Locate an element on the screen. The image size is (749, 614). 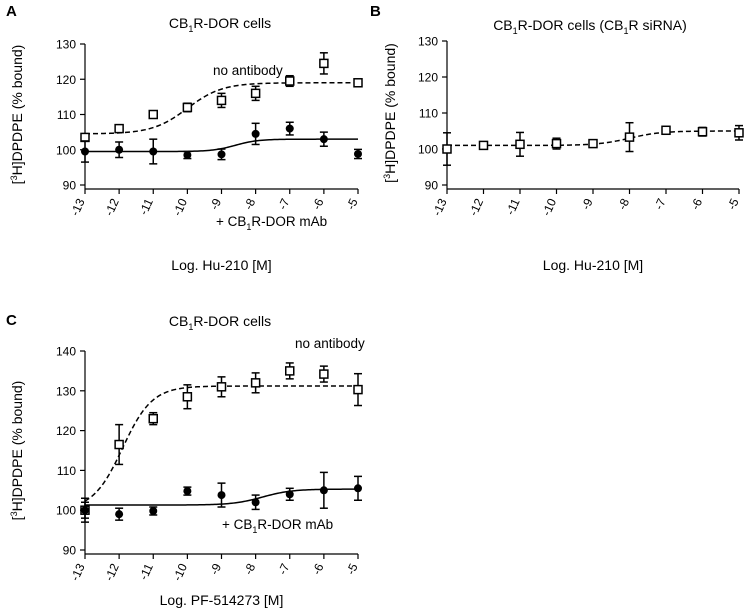
series-annotation: no antibody is located at coordinates (248, 70).